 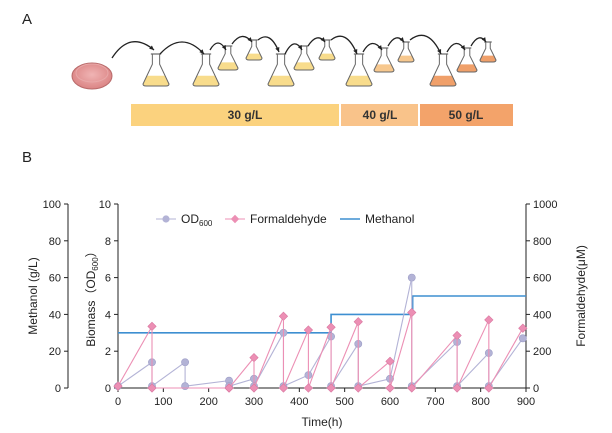 What do you see at coordinates (55, 242) in the screenshot?
I see `methanol-tick-label: 80` at bounding box center [55, 242].